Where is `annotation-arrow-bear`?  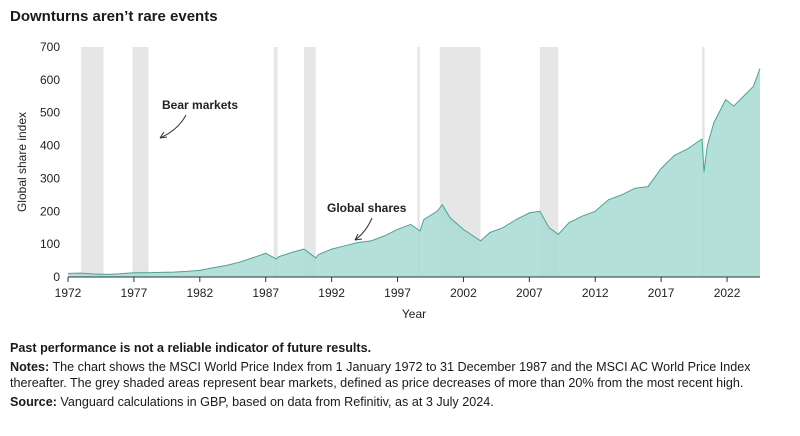 annotation-arrow-bear is located at coordinates (173, 126).